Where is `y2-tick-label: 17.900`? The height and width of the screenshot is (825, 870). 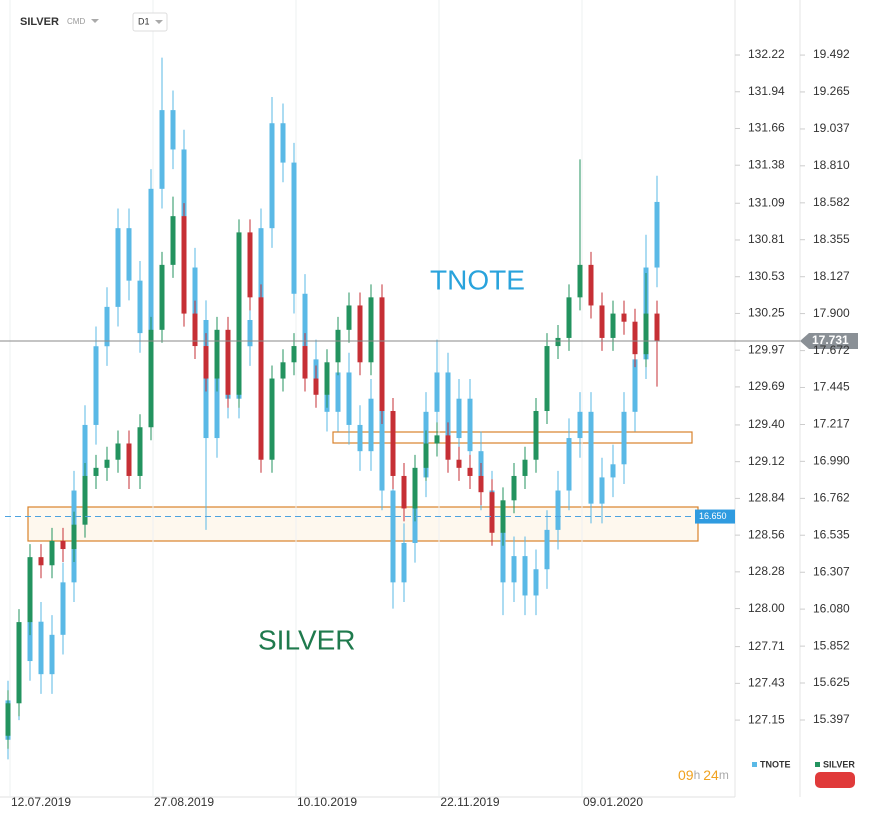 y2-tick-label: 17.900 is located at coordinates (831, 313).